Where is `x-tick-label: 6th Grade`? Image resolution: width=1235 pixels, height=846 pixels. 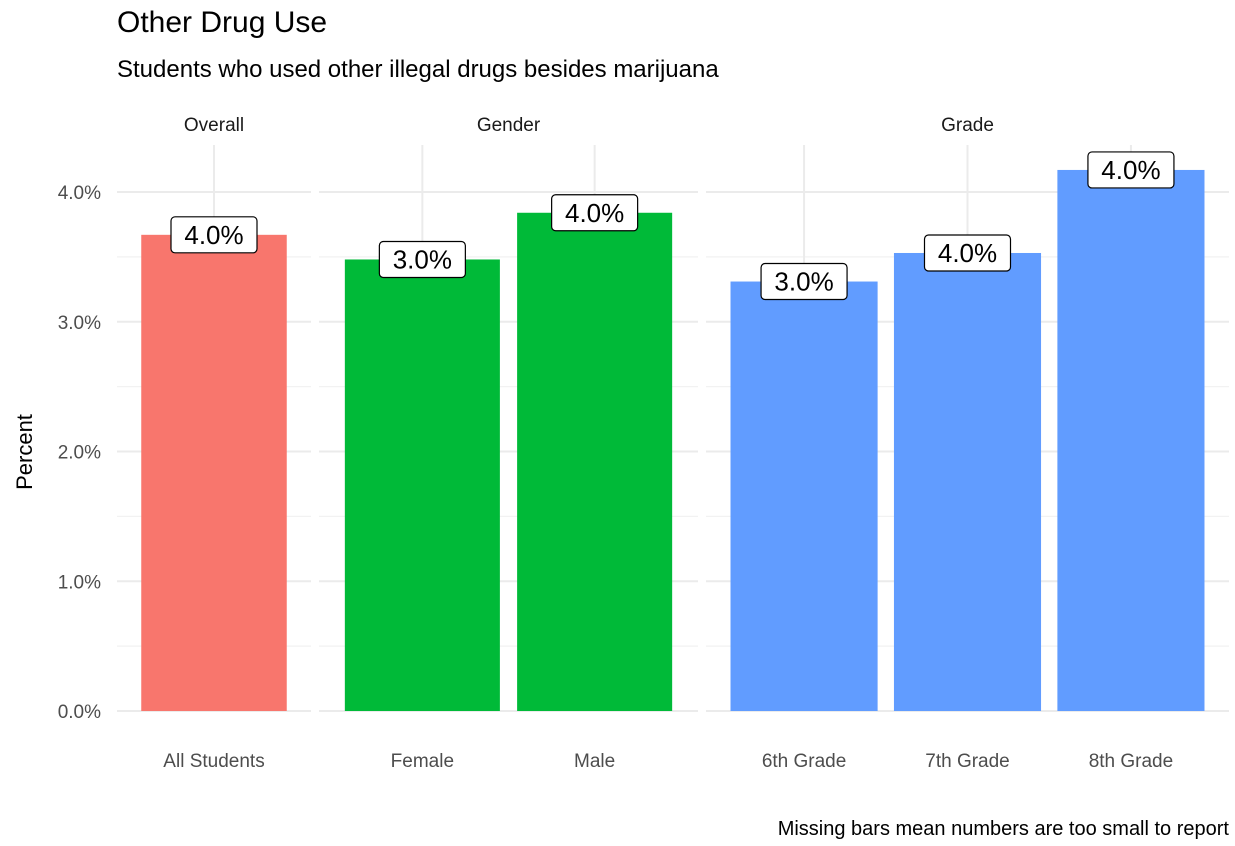 x-tick-label: 6th Grade is located at coordinates (804, 761).